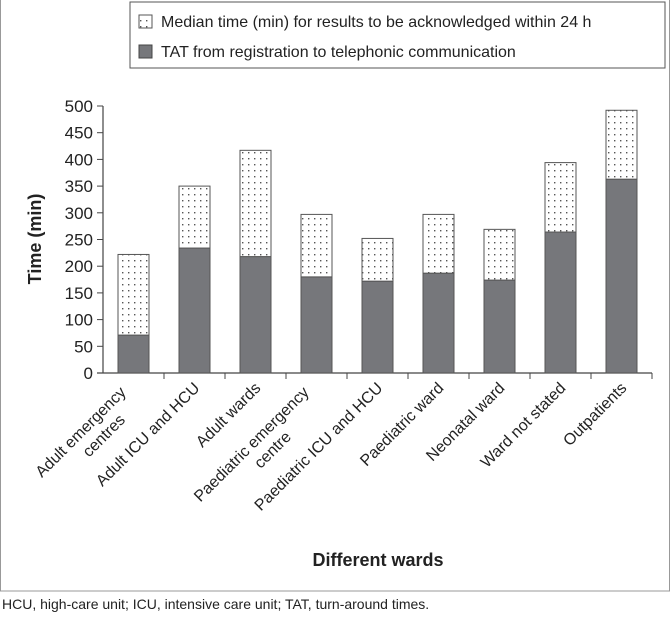  What do you see at coordinates (79, 293) in the screenshot?
I see `y-tick-label: 150` at bounding box center [79, 293].